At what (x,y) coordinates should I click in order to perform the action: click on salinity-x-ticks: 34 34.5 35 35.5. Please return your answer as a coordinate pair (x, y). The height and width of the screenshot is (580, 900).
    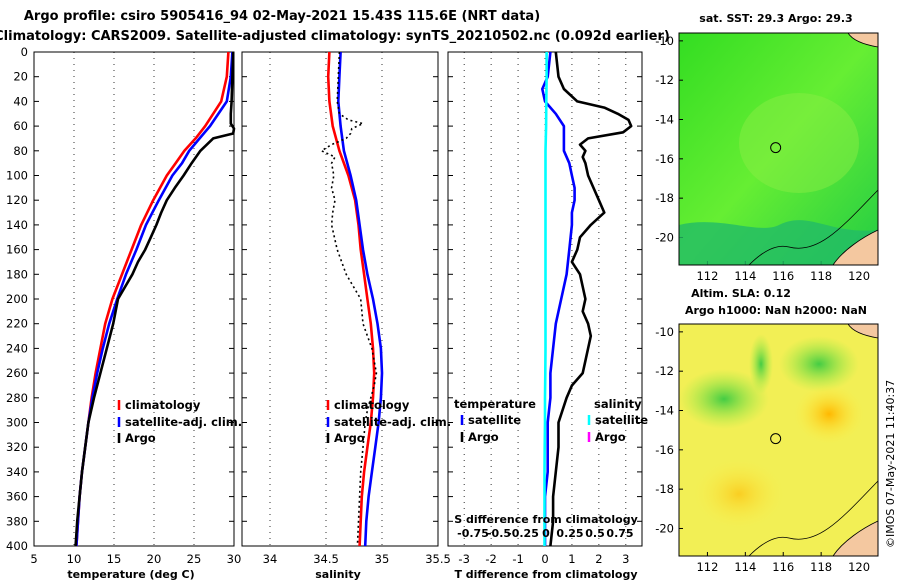
    Looking at the image, I should click on (357, 559).